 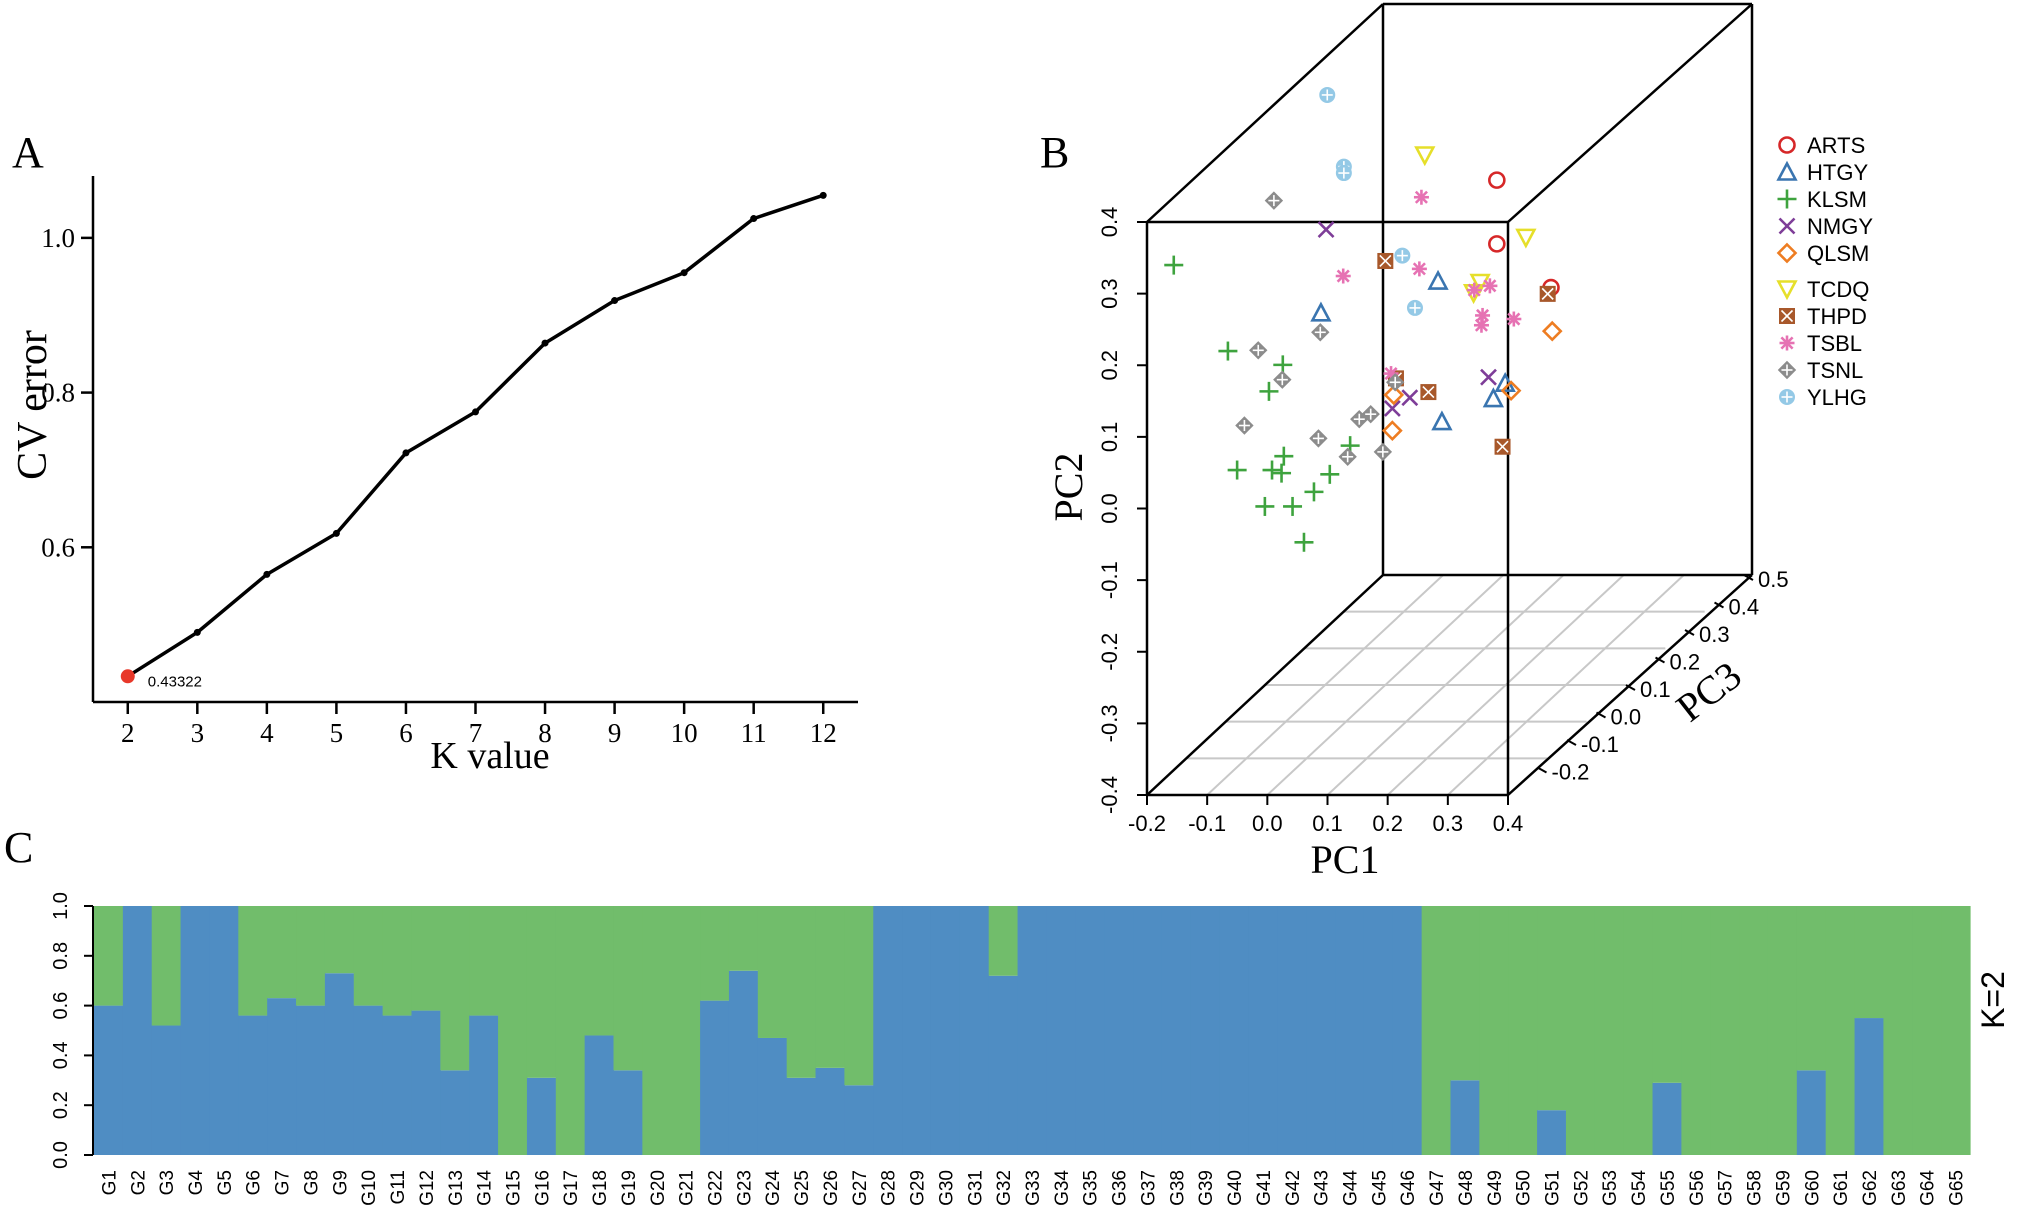 I want to click on panel-b-y-tick-label: 0.1, so click(x=1109, y=437).